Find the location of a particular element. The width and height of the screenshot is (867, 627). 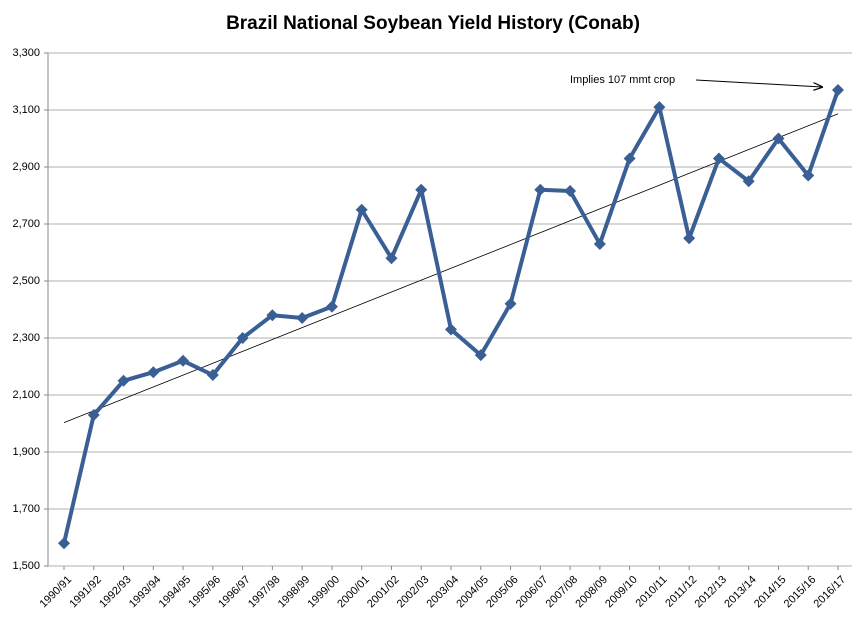

x-tick-label: 1992/93 is located at coordinates (115, 592).